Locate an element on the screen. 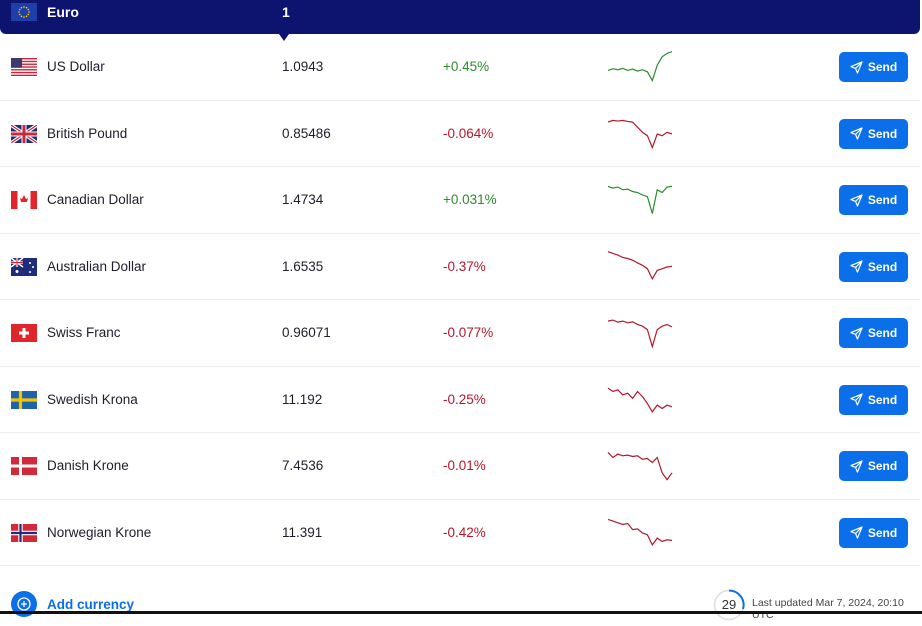  currency-row: British Pound 0.85486 -0.064% Send is located at coordinates (460, 134).